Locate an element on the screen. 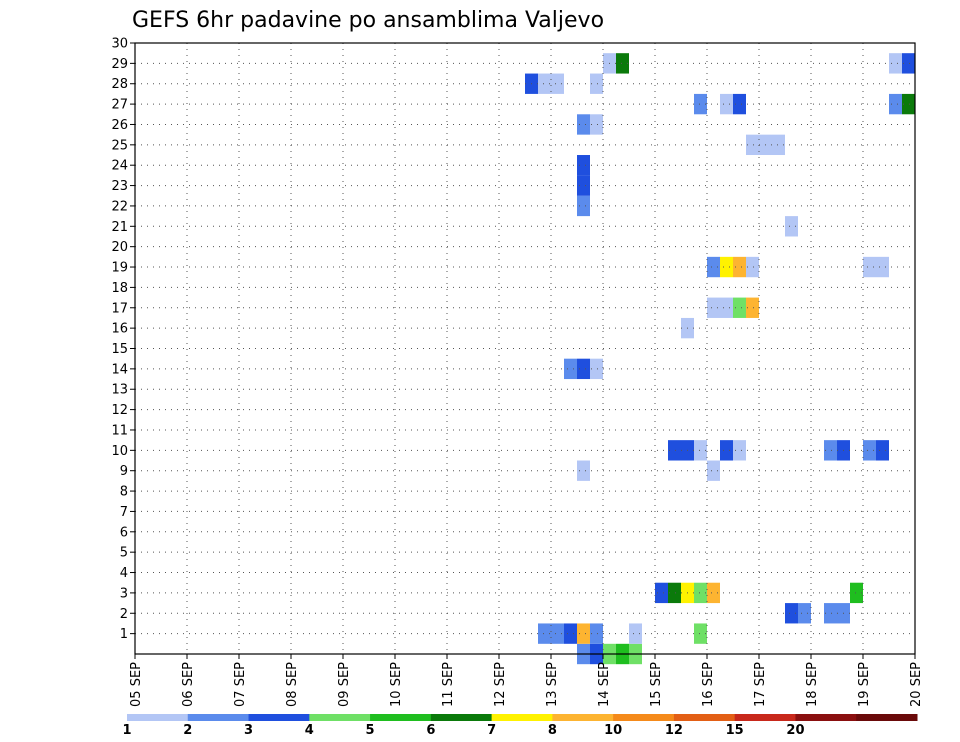 Image resolution: width=960 pixels, height=742 pixels. y-tick-label: 25 is located at coordinates (119, 145).